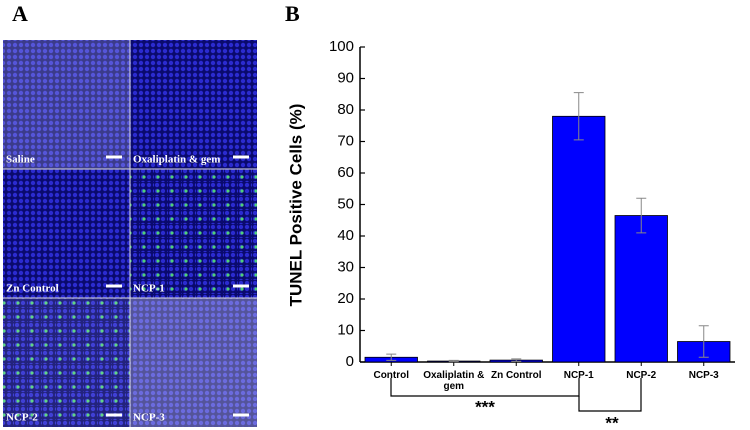 This screenshot has height=430, width=750. What do you see at coordinates (612, 421) in the screenshot?
I see `significance-label: **` at bounding box center [612, 421].